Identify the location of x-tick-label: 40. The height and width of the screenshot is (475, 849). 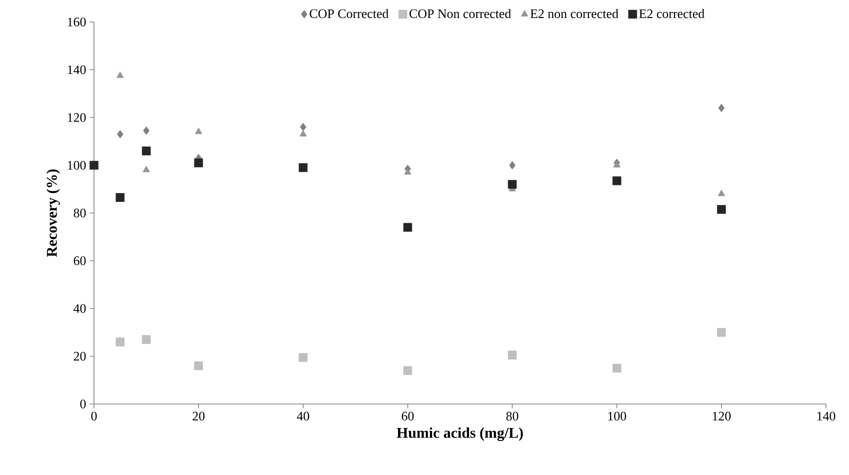
(303, 416).